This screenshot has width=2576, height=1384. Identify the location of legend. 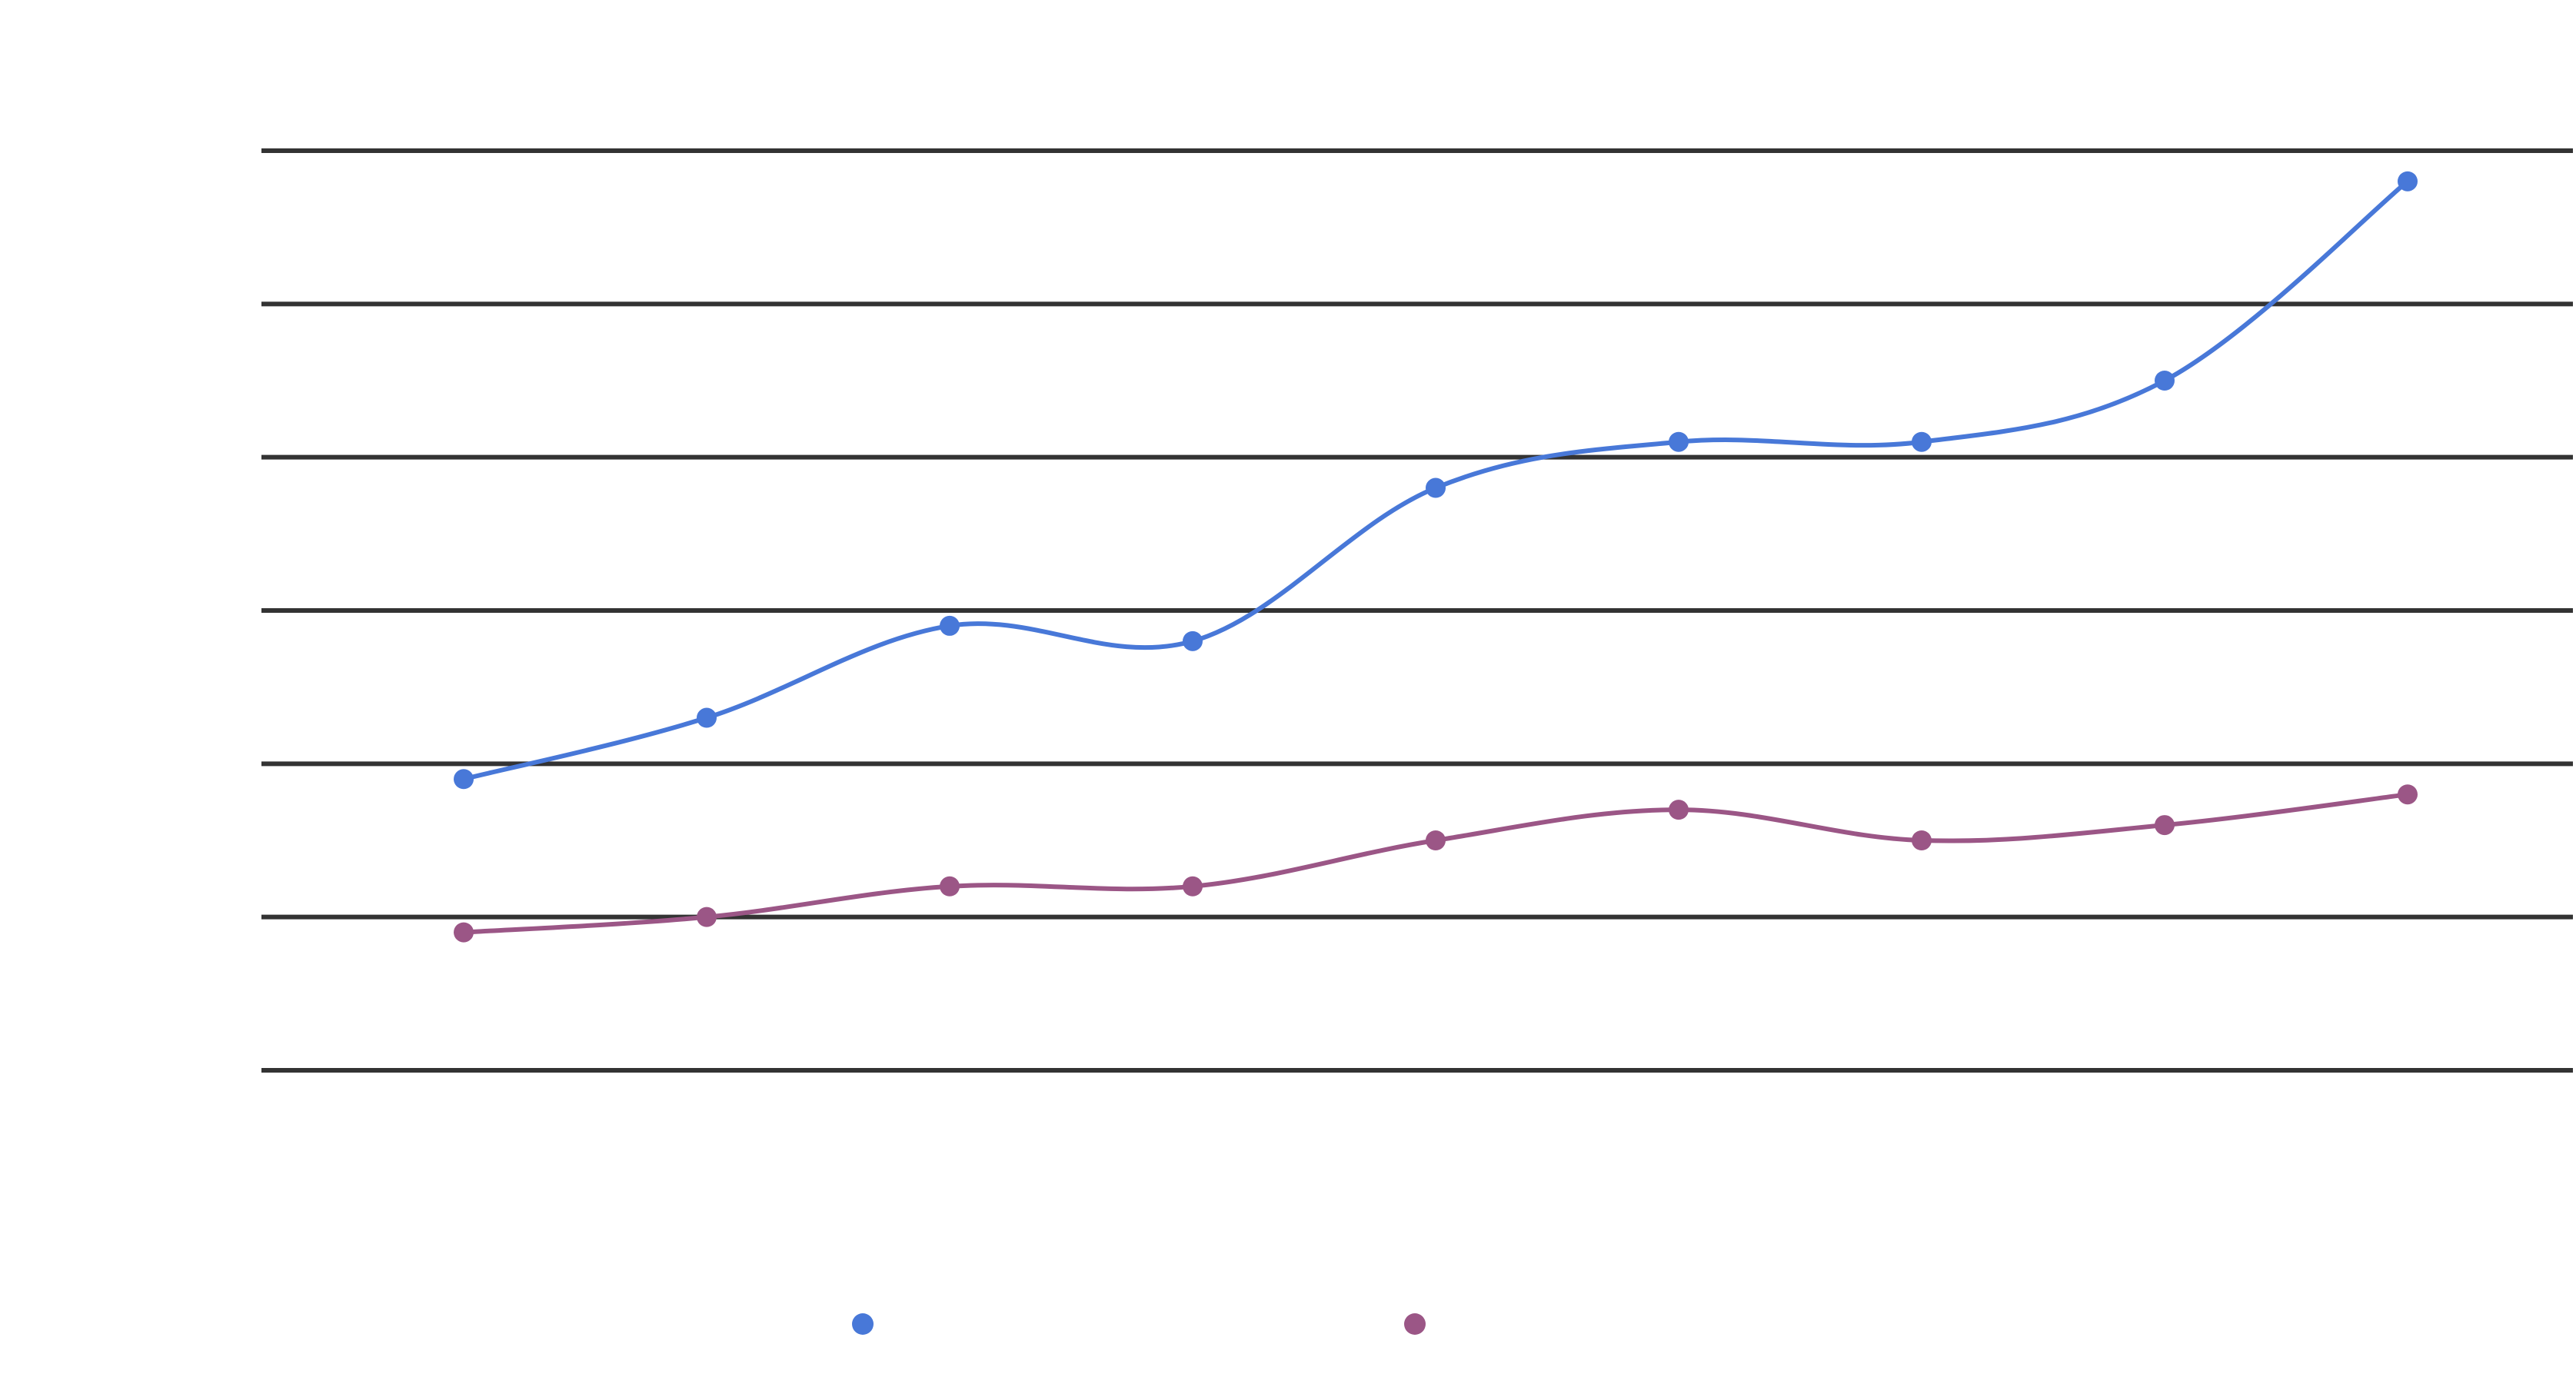
(1139, 1324).